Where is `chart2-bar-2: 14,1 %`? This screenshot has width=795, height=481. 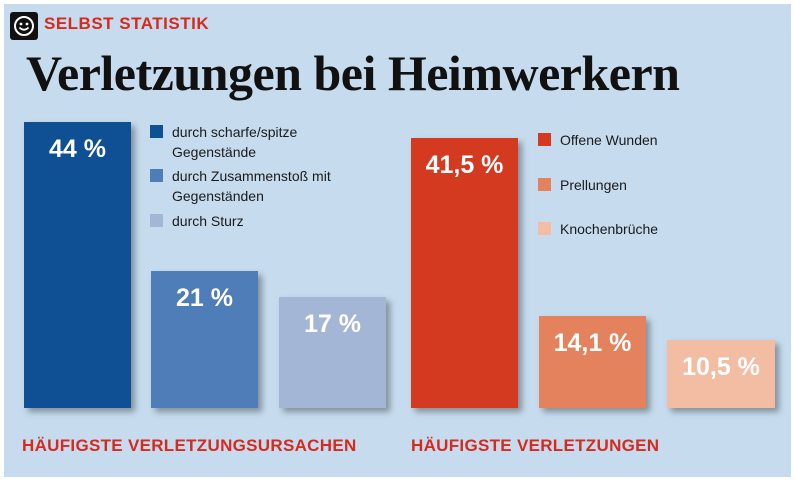
chart2-bar-2: 14,1 % is located at coordinates (592, 362).